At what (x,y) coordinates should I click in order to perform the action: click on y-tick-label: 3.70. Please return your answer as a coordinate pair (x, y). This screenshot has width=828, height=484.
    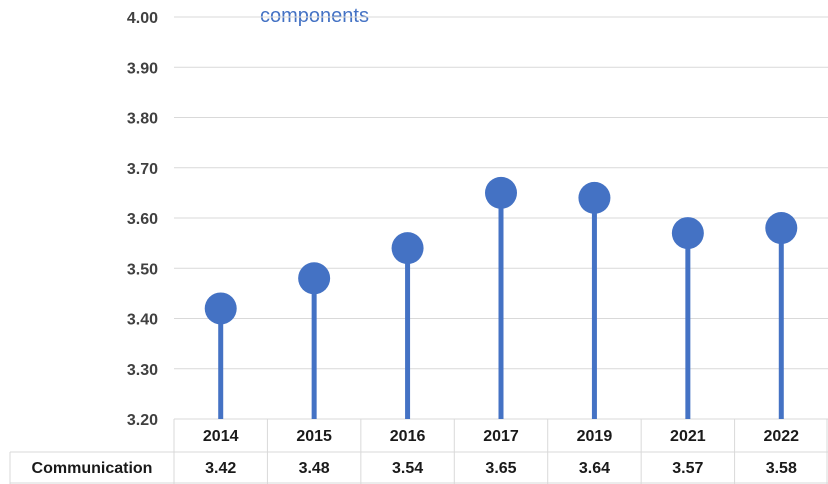
    Looking at the image, I should click on (142, 169).